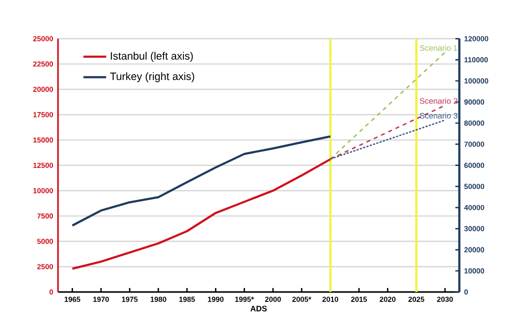 This screenshot has width=520, height=333. Describe the element at coordinates (439, 115) in the screenshot. I see `series-label: Scenario 3` at that location.